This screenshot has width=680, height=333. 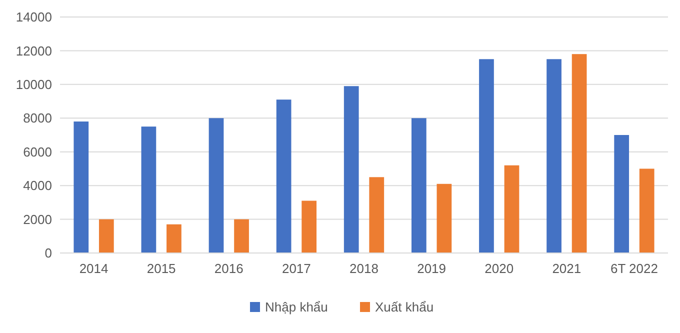 What do you see at coordinates (37, 152) in the screenshot?
I see `y-tick-label: 6000` at bounding box center [37, 152].